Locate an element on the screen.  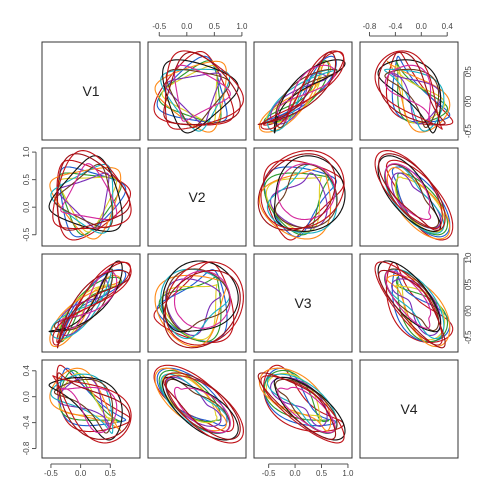
panel-v3-v1 is located at coordinates (91, 303).